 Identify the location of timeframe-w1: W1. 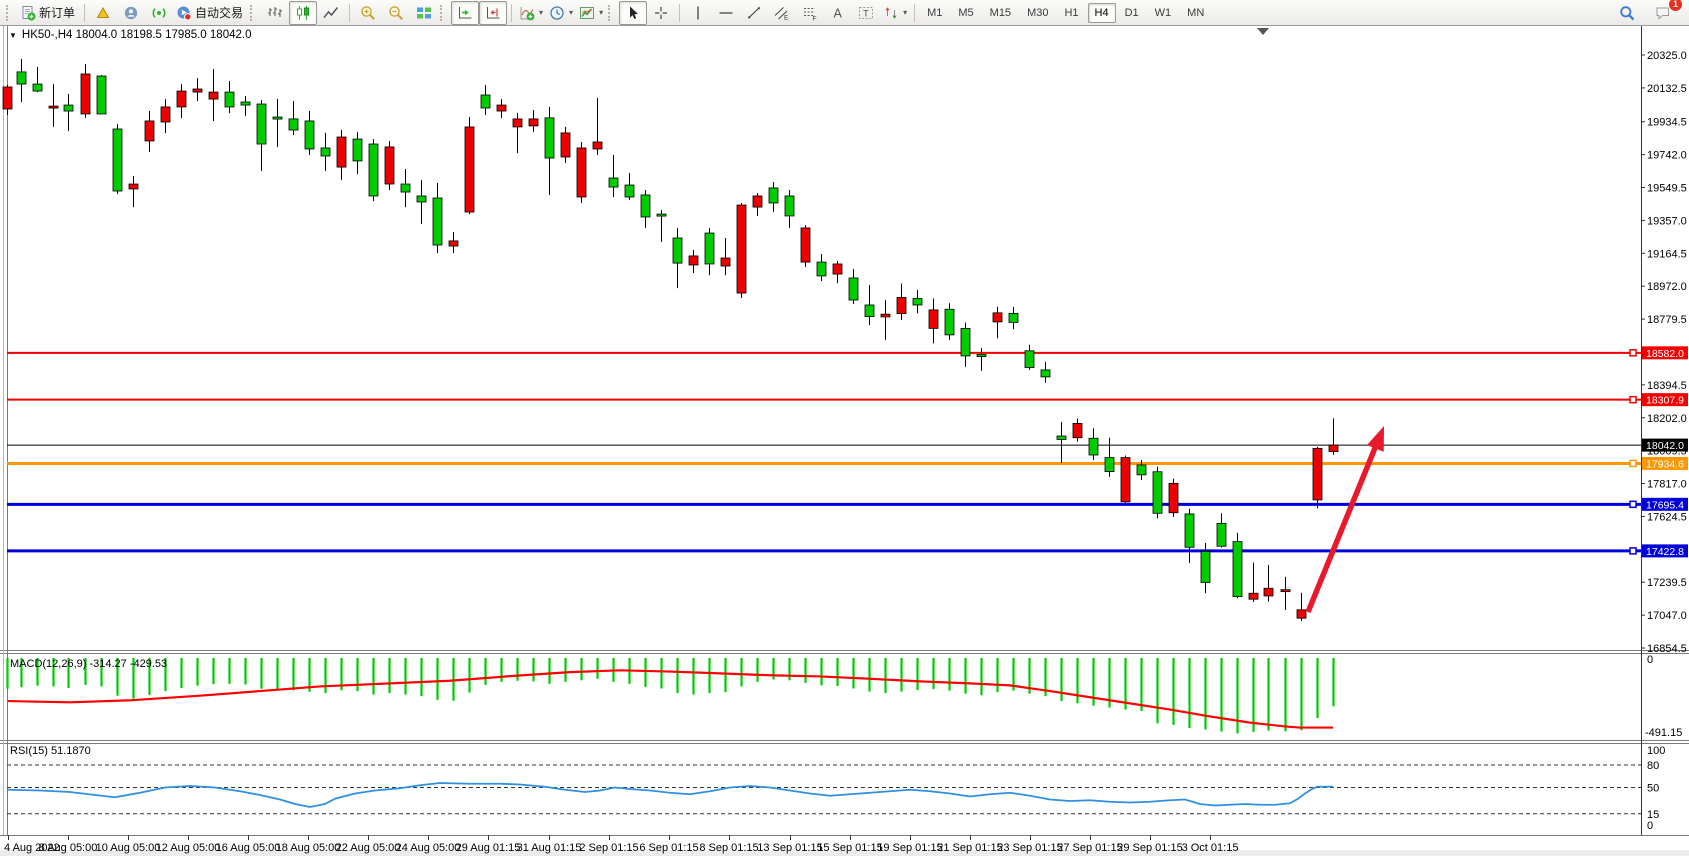
(1163, 12).